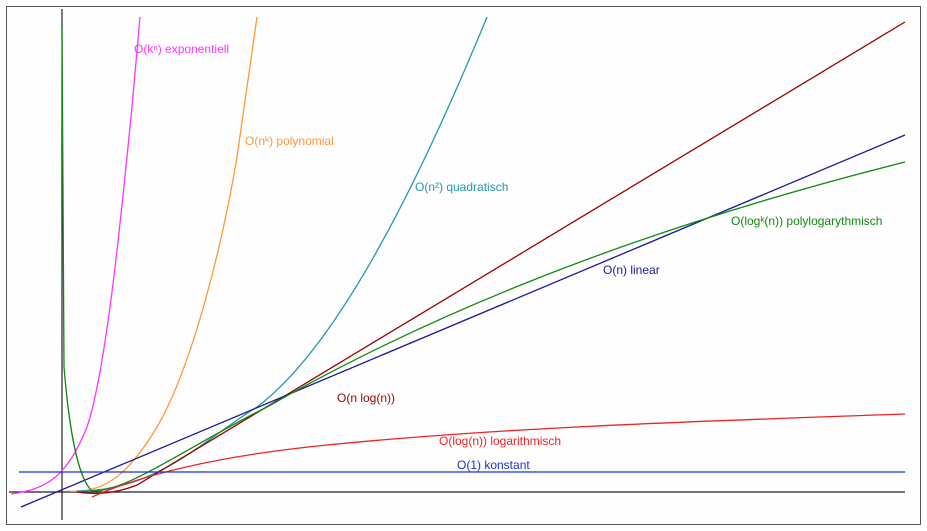  Describe the element at coordinates (498, 455) in the screenshot. I see `curve-logarithmic` at that location.